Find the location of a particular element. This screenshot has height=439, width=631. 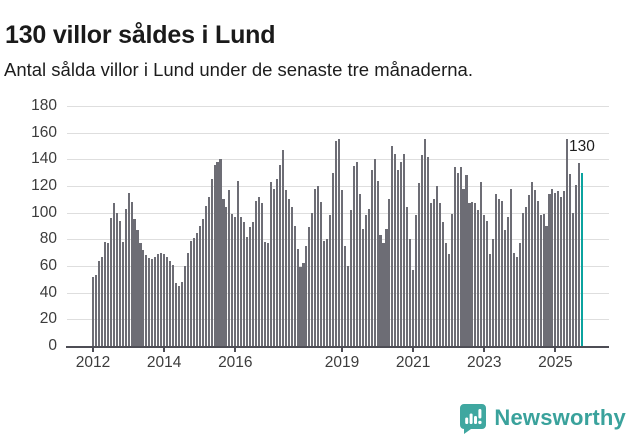

x-axis-tick-label: 2023 is located at coordinates (484, 362).